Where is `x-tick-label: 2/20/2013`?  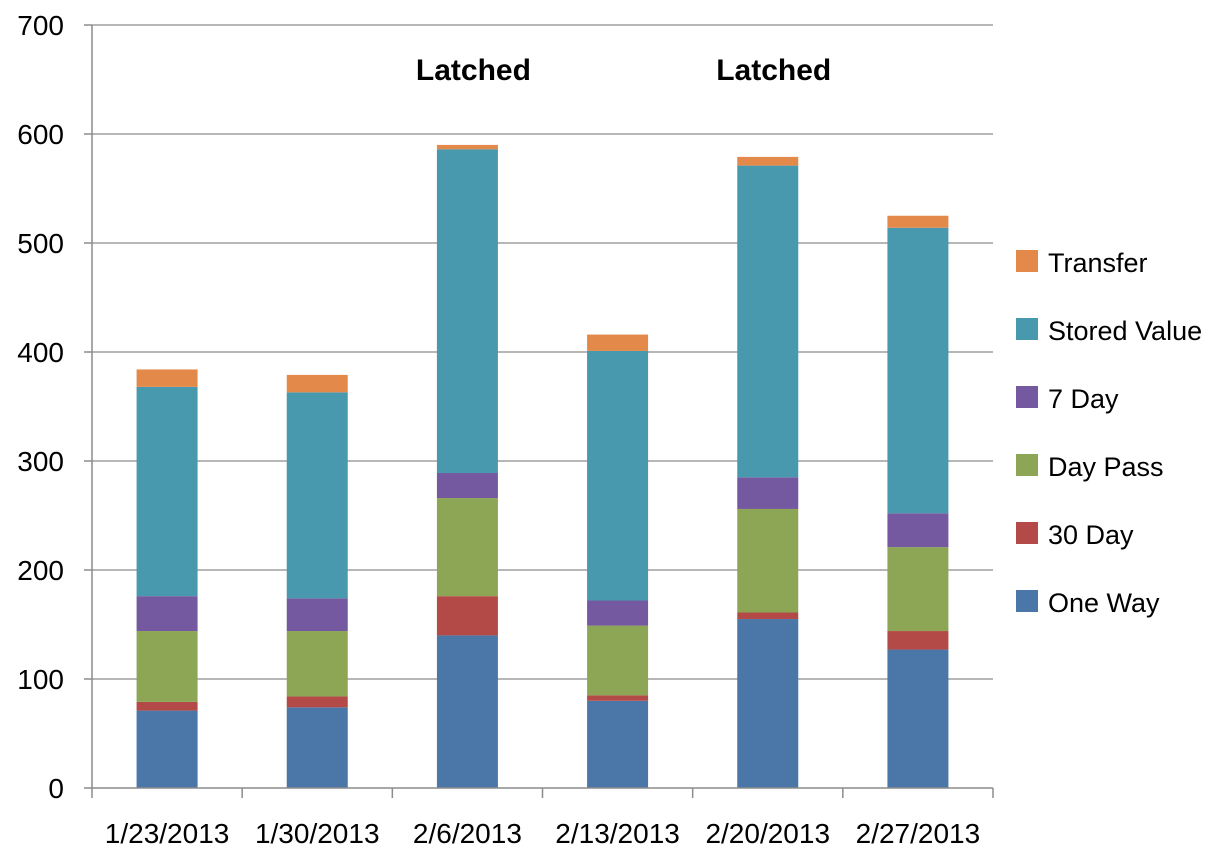
x-tick-label: 2/20/2013 is located at coordinates (767, 833).